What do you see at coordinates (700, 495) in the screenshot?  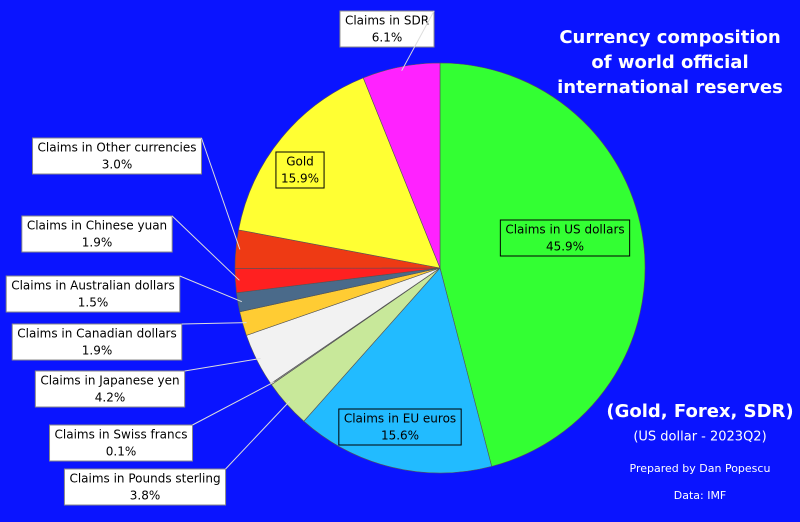 I see `source: Data: IMF` at bounding box center [700, 495].